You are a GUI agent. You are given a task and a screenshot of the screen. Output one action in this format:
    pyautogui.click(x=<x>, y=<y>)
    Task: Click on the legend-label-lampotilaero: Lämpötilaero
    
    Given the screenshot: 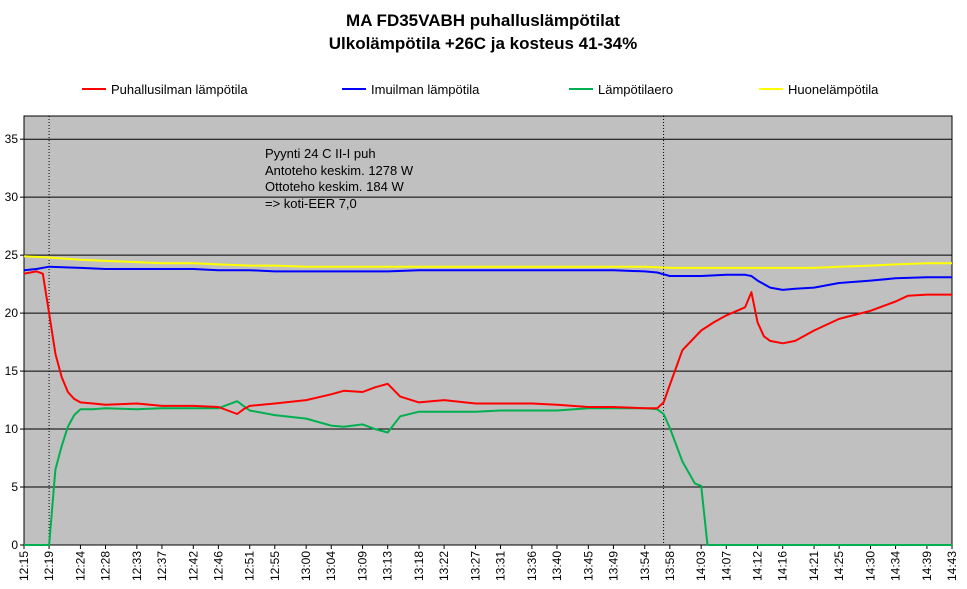 What is the action you would take?
    pyautogui.click(x=635, y=89)
    